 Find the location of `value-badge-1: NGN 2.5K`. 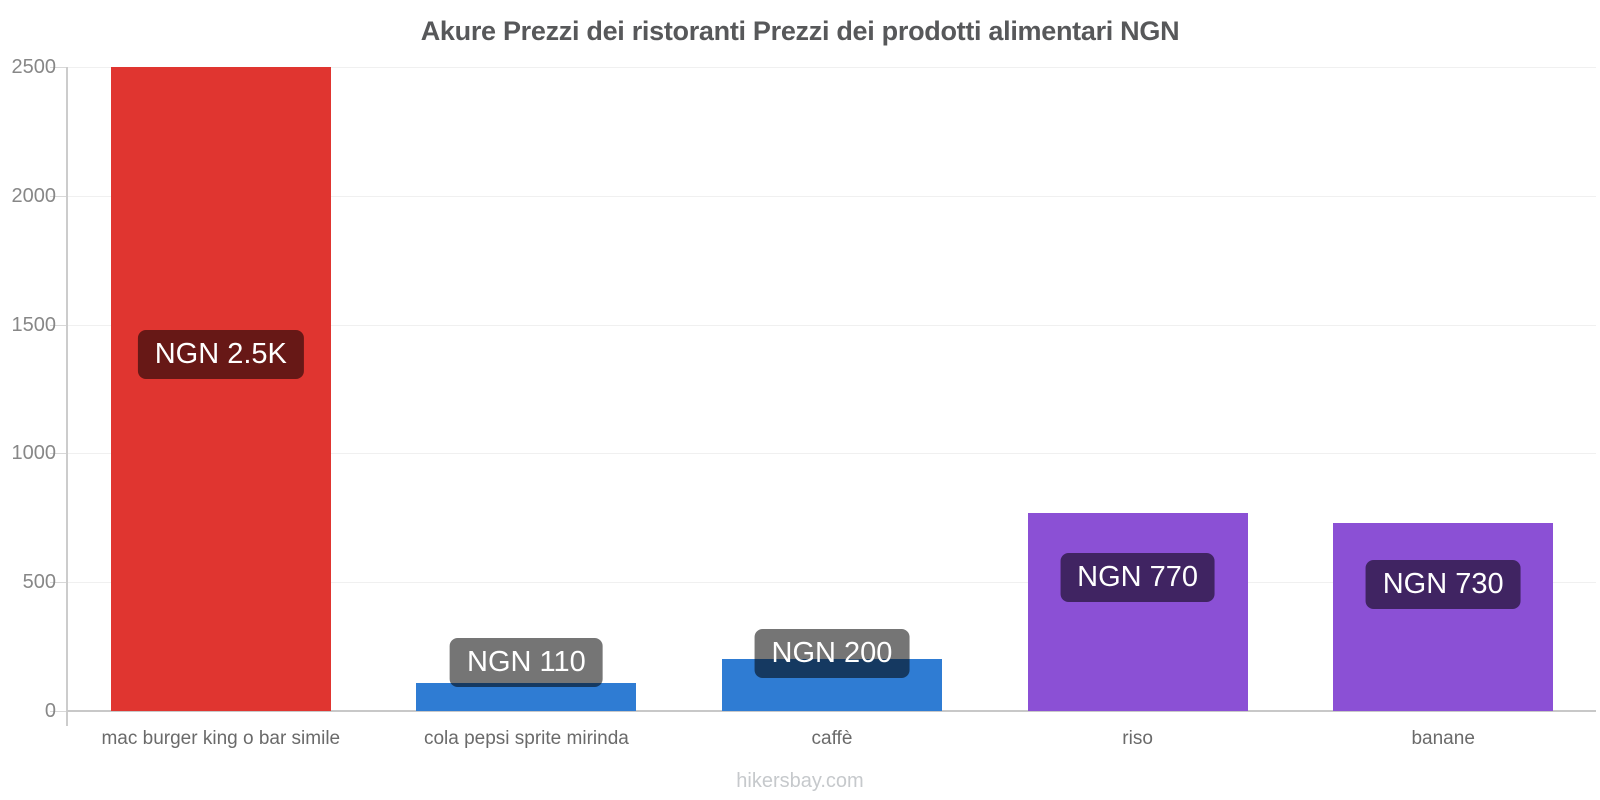

value-badge-1: NGN 2.5K is located at coordinates (220, 354).